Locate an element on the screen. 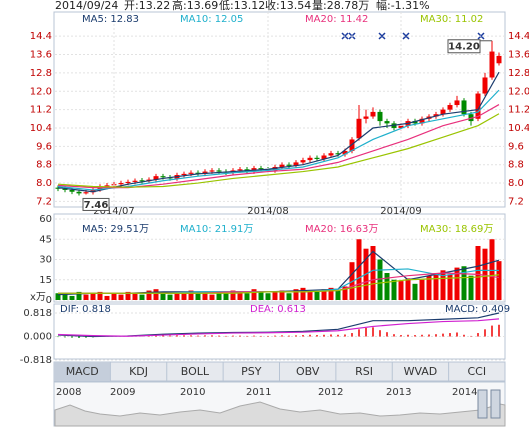 Image resolution: width=529 pixels, height=432 pixels. y-tick-label: 0 is located at coordinates (49, 300).